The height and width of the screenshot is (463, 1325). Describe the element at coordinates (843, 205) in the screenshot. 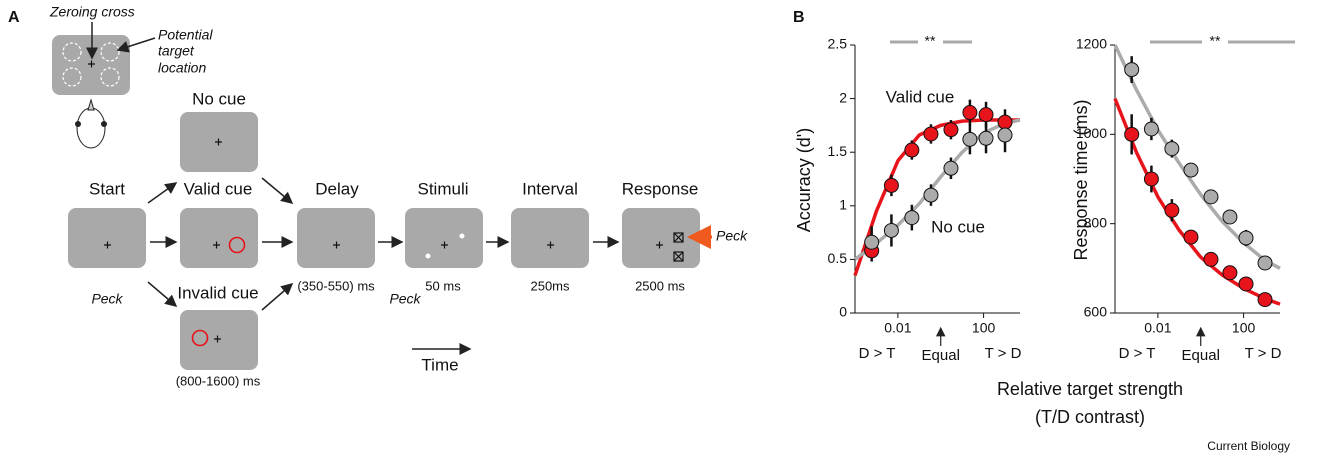

I see `y-tick-label: 1` at that location.